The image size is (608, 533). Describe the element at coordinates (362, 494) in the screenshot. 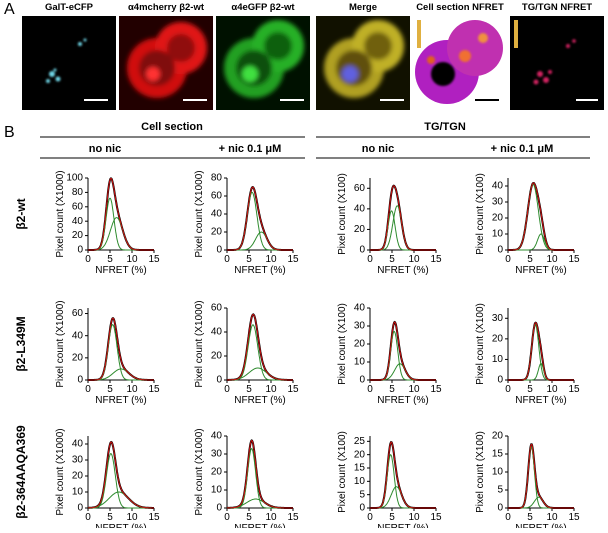

I see `y-tick-label: 5` at that location.